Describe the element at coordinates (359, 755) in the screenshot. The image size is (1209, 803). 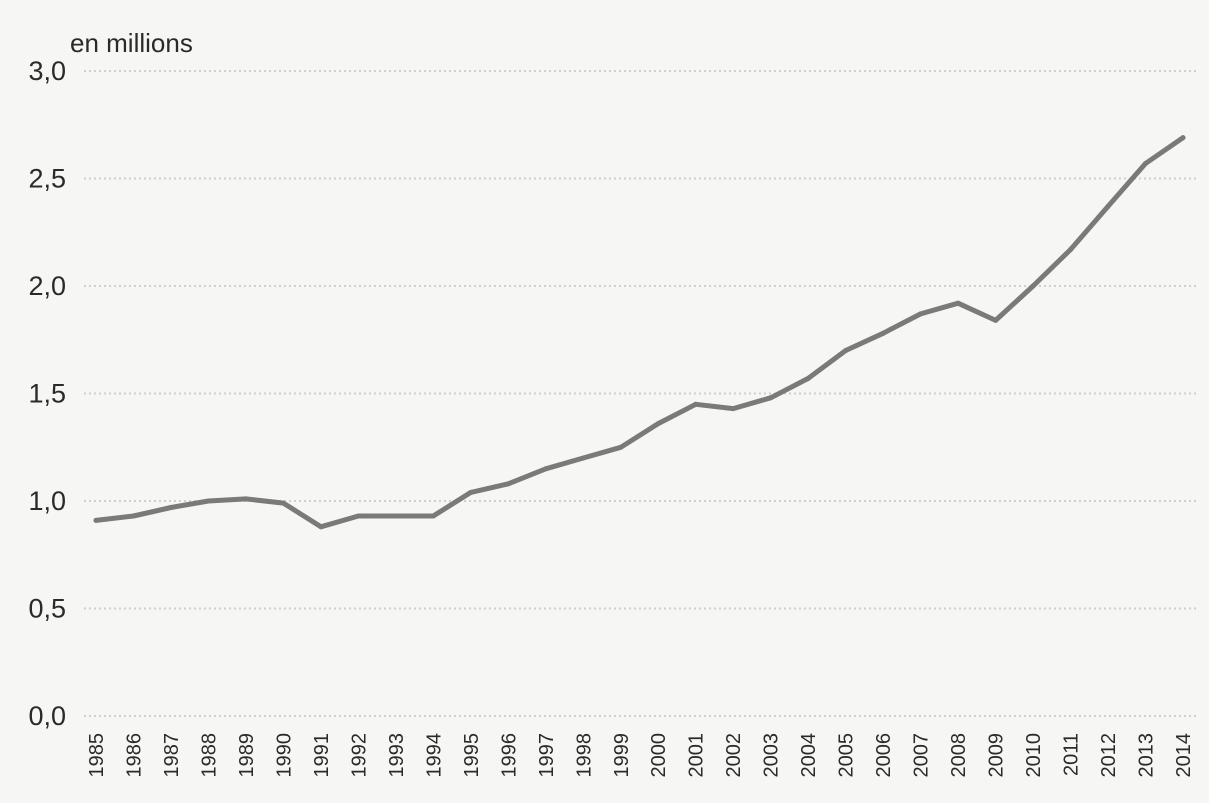
I see `x-tick-label: 1992` at that location.